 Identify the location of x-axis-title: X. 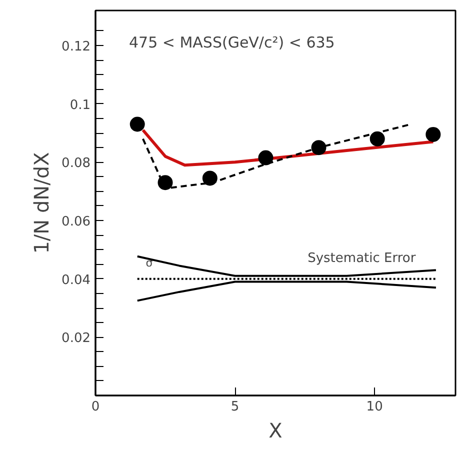
(275, 430).